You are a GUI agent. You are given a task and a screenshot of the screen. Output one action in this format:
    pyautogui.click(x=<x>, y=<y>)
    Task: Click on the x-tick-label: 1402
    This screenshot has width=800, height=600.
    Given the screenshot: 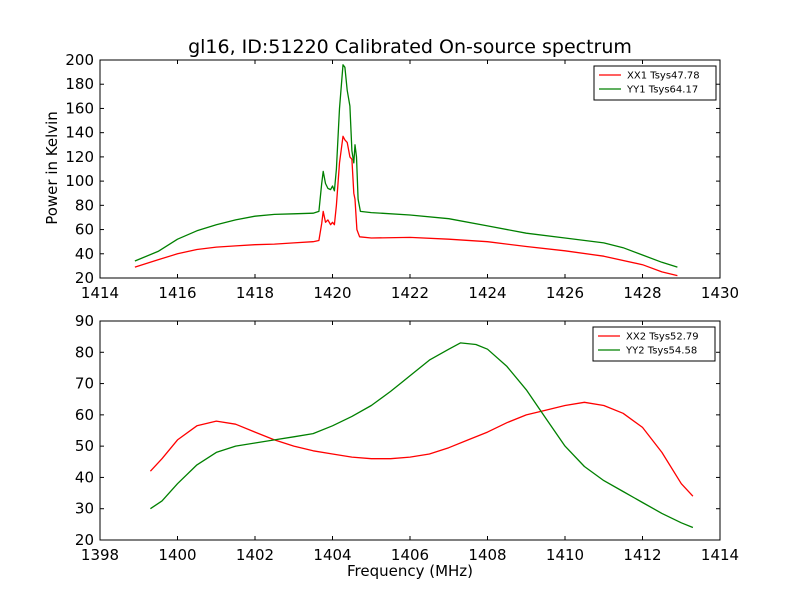 What is the action you would take?
    pyautogui.click(x=255, y=555)
    